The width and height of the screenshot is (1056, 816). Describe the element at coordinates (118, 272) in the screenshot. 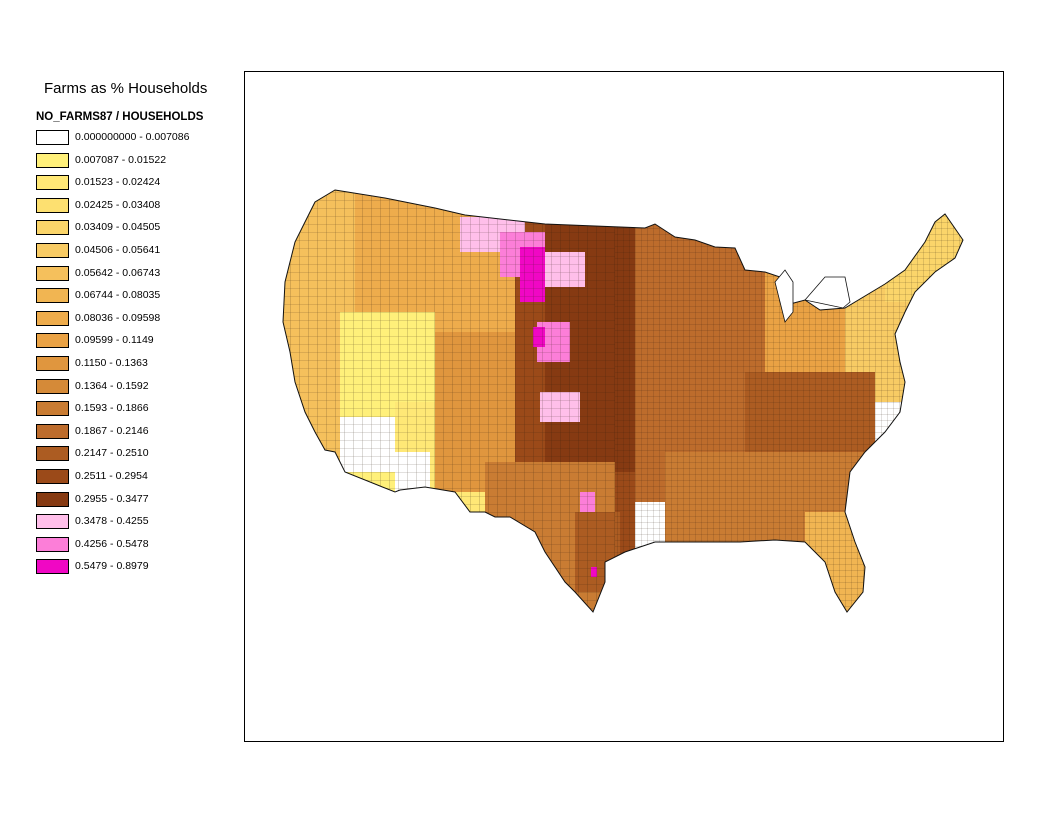

I see `legend-class-label: 0.05642 - 0.06743` at that location.